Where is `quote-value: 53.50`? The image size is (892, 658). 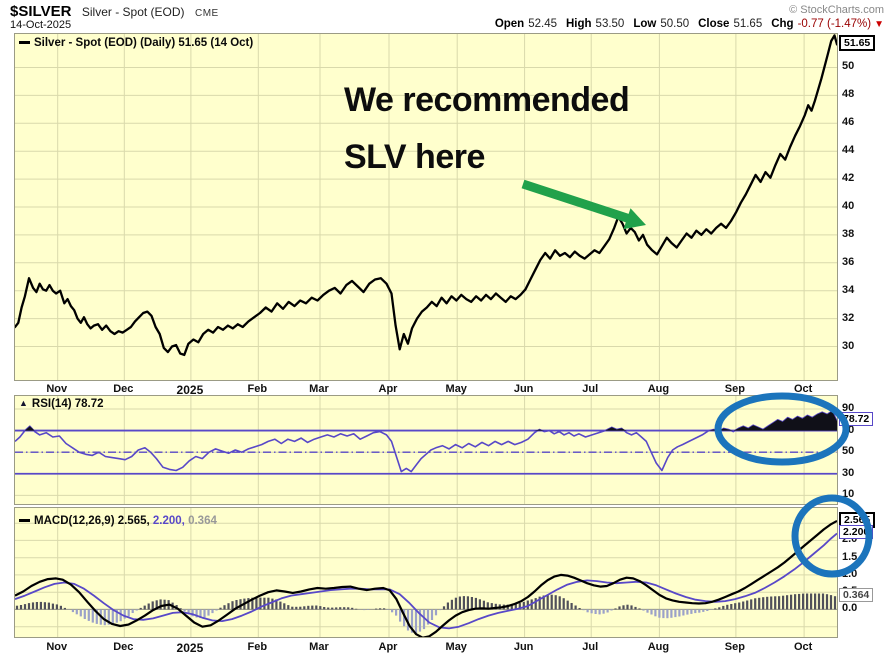 quote-value: 53.50 is located at coordinates (610, 24).